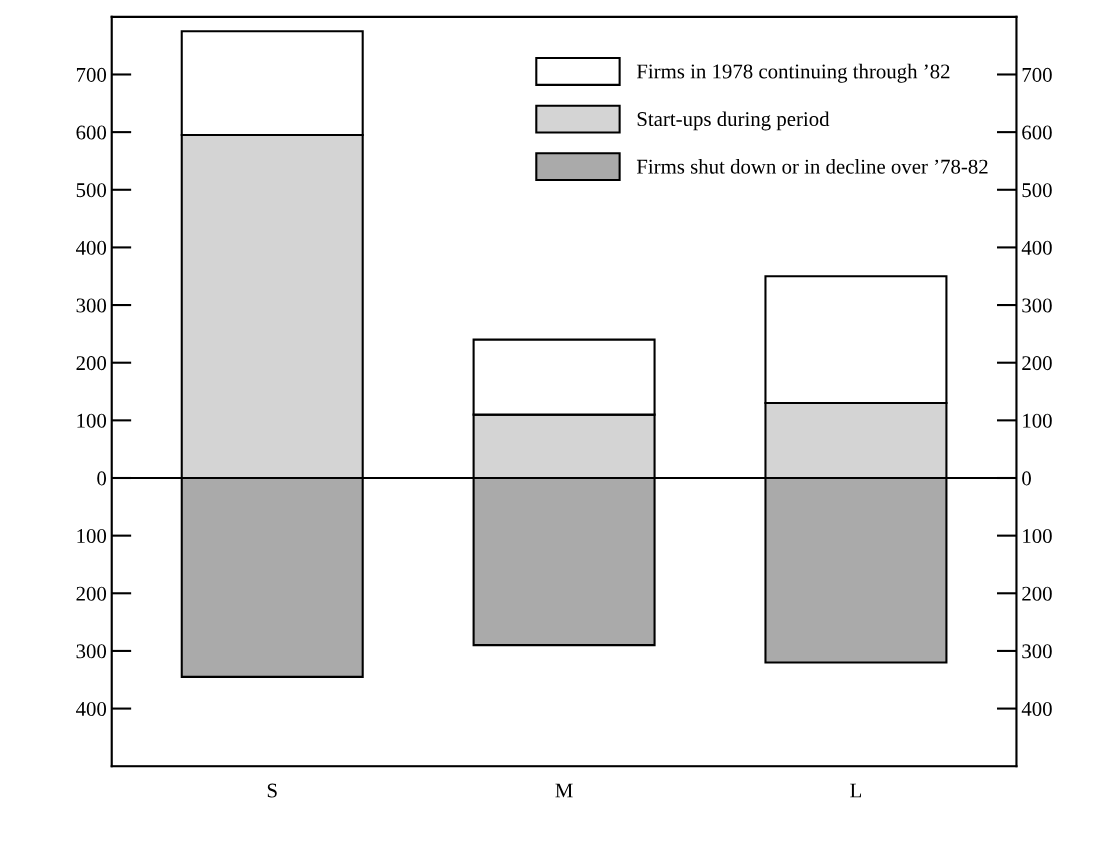  Describe the element at coordinates (91, 132) in the screenshot. I see `y-tick-label: 600` at that location.